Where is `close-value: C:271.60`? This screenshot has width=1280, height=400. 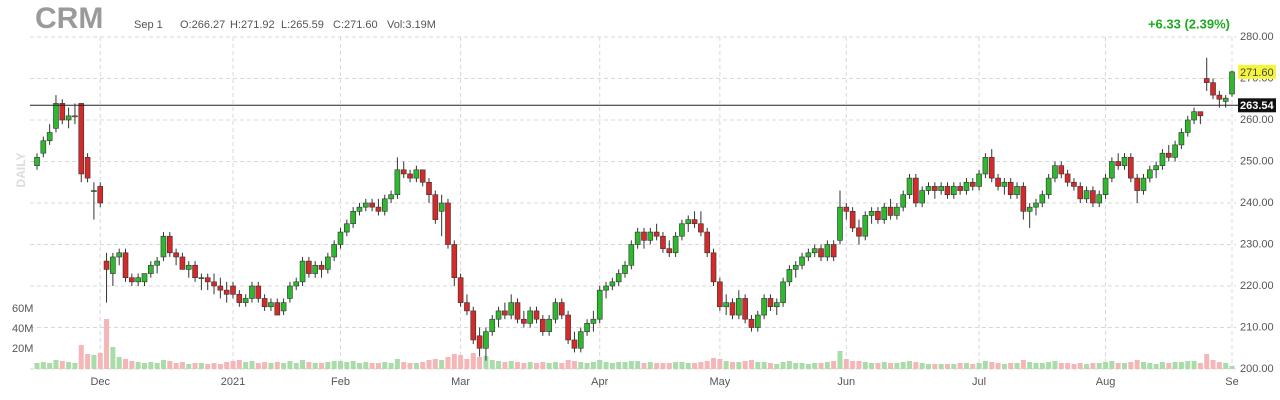
close-value: C:271.60 is located at coordinates (355, 25).